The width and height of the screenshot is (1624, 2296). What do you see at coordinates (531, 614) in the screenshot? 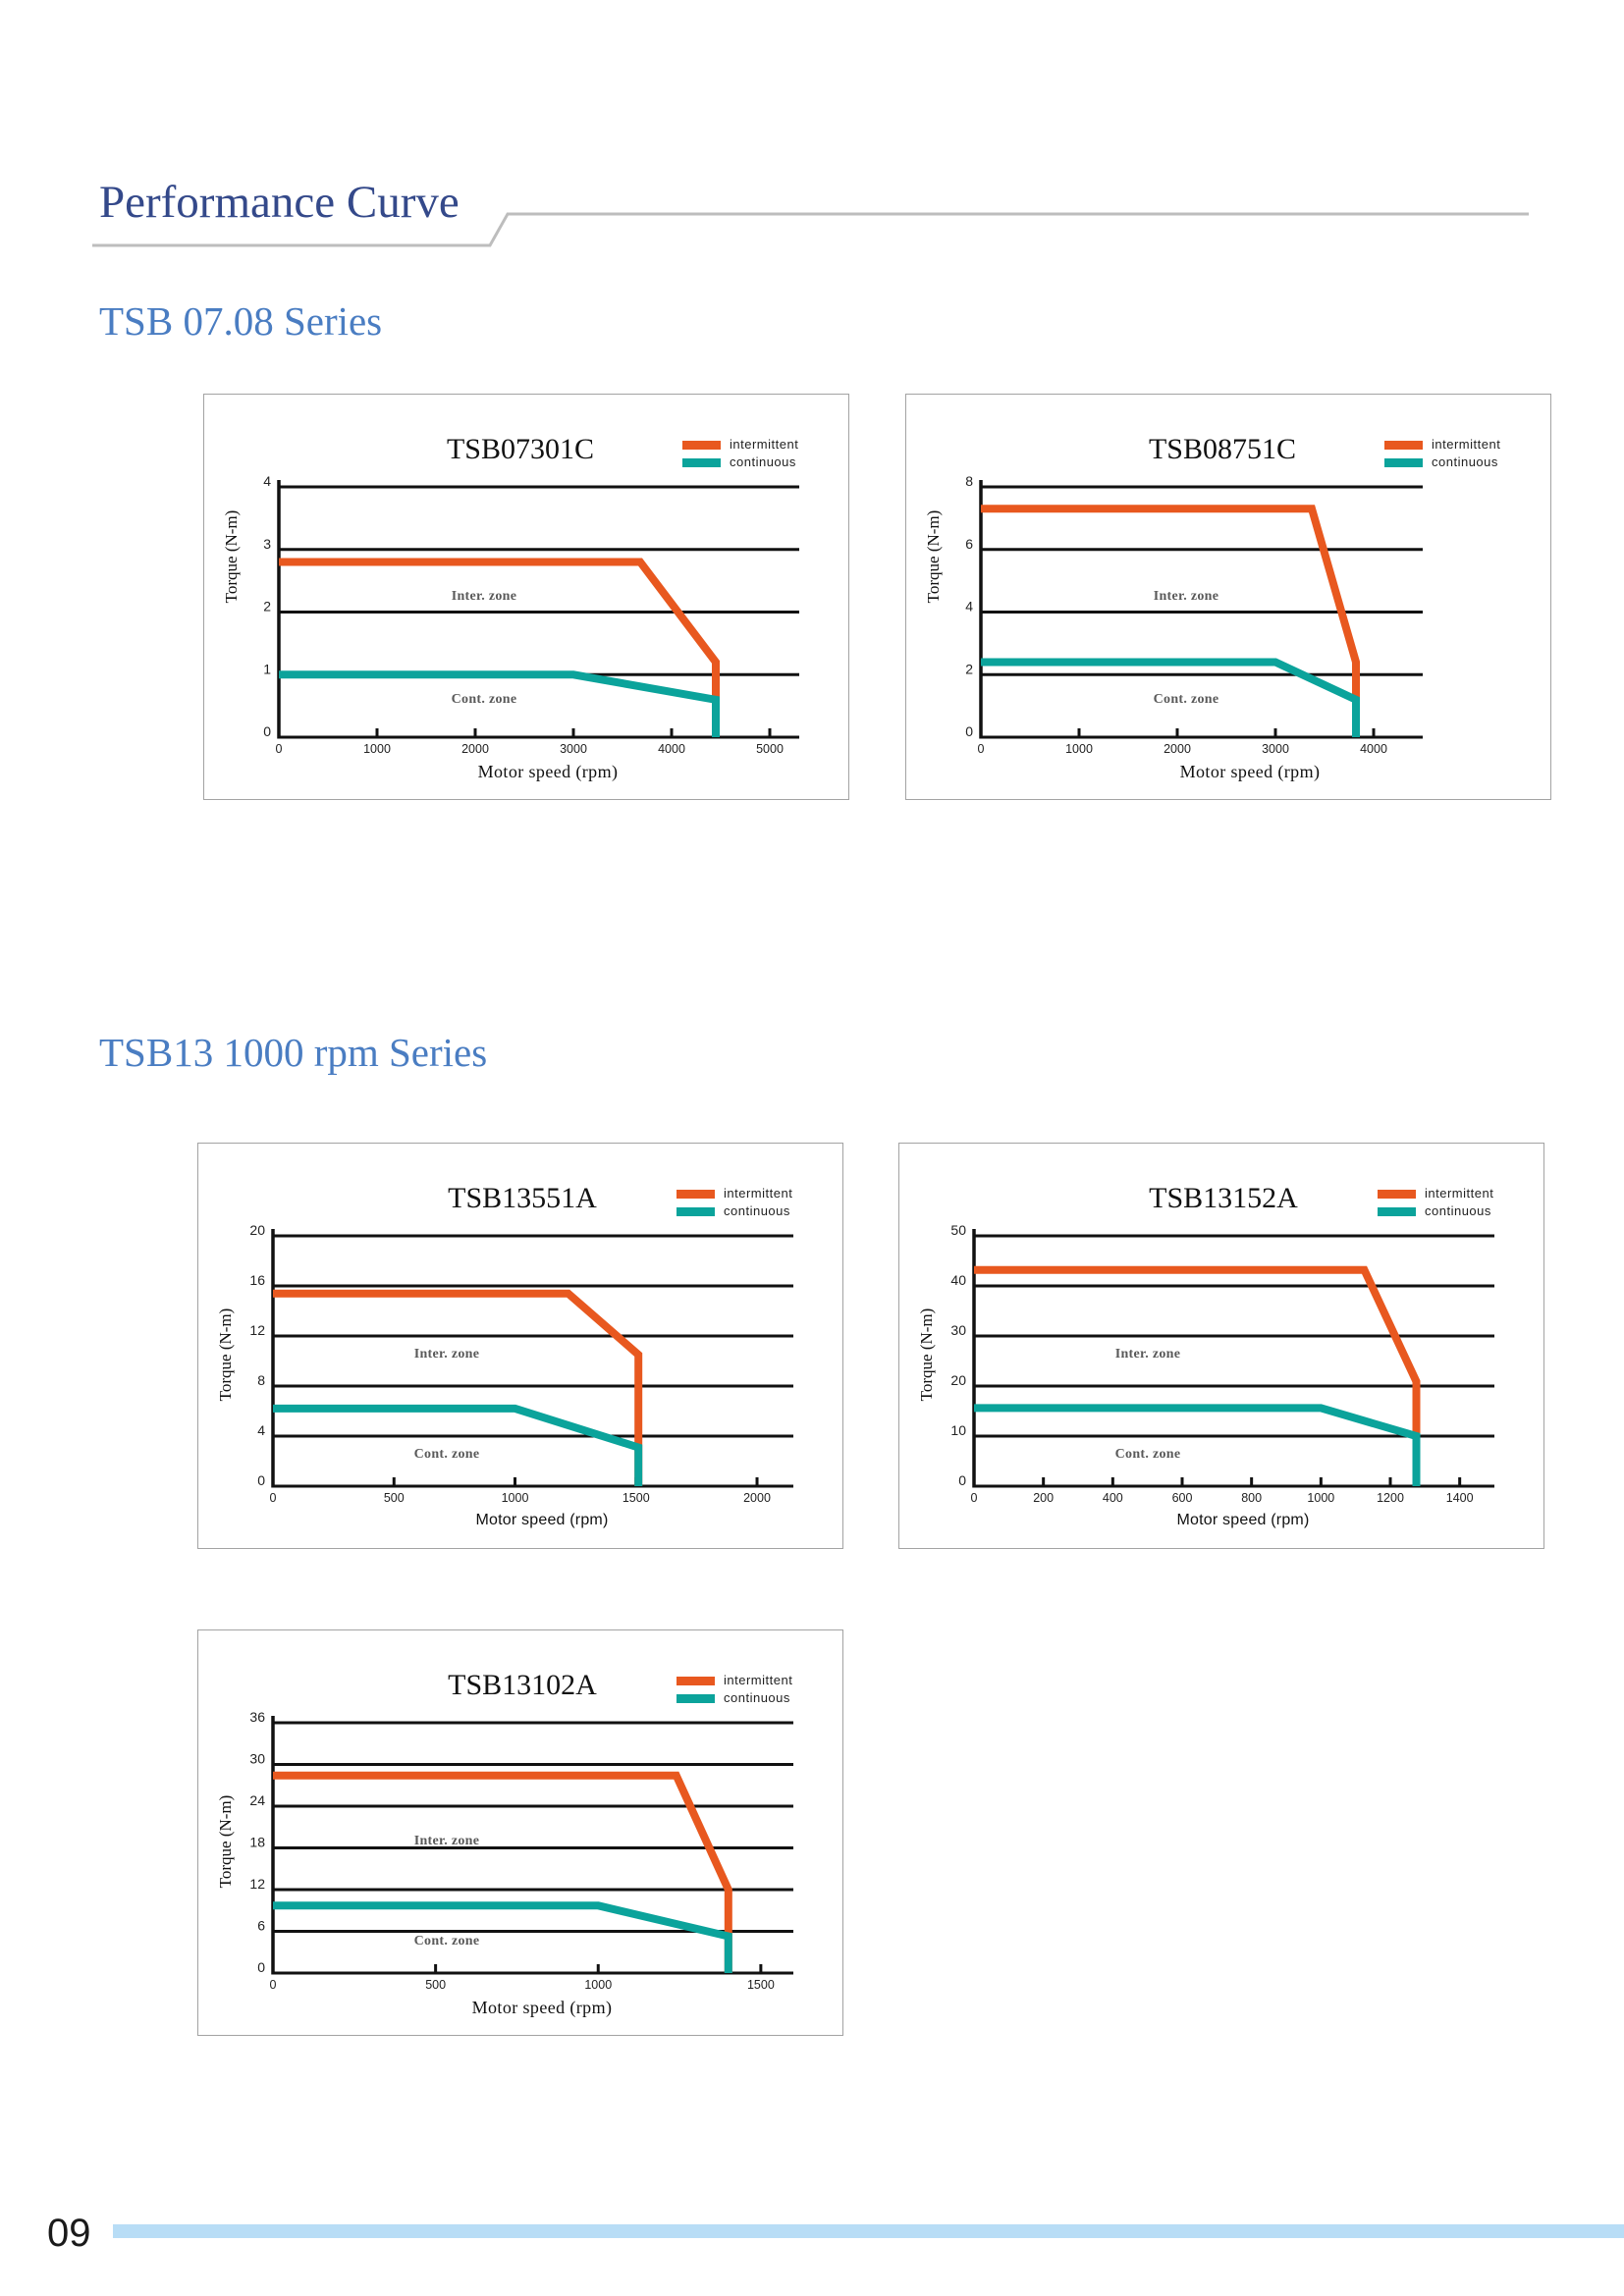
I see `chart-plot: 0 1 2 3 4 0 1000 2000 3000 4000 5000` at bounding box center [531, 614].